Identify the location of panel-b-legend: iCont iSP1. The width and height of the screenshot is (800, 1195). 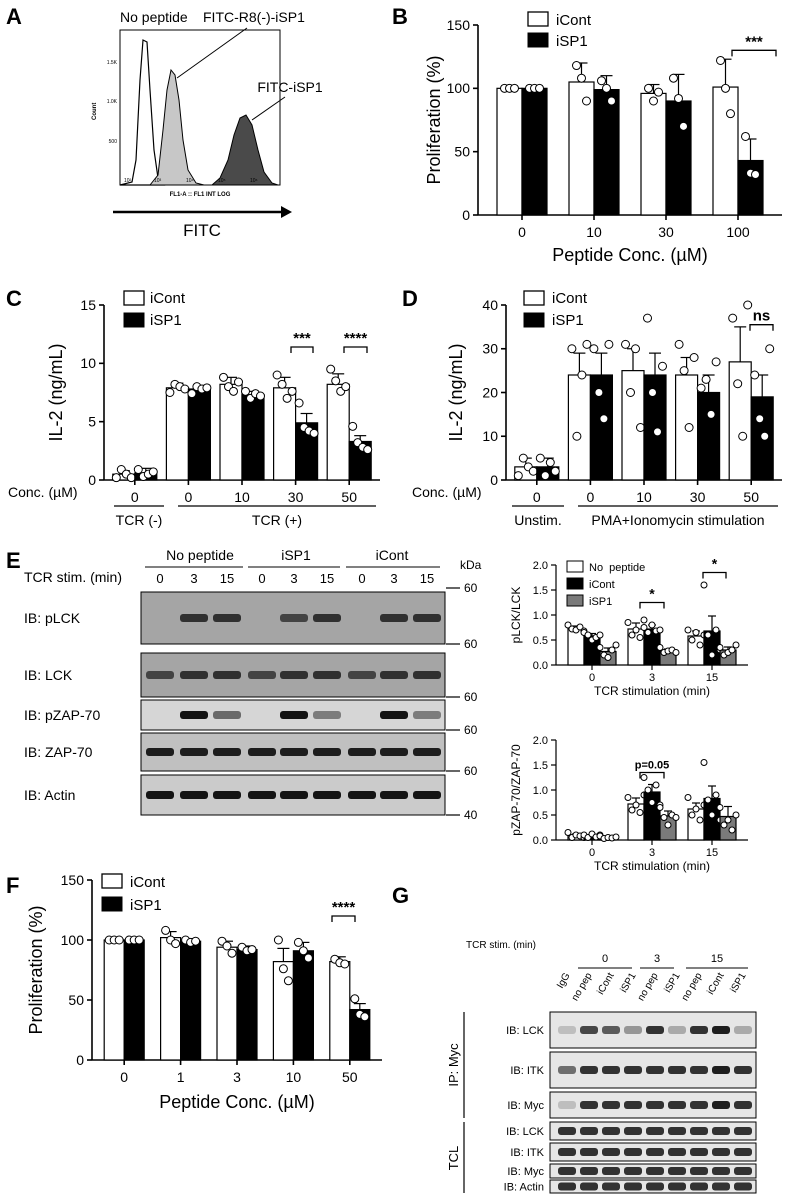
(559, 30).